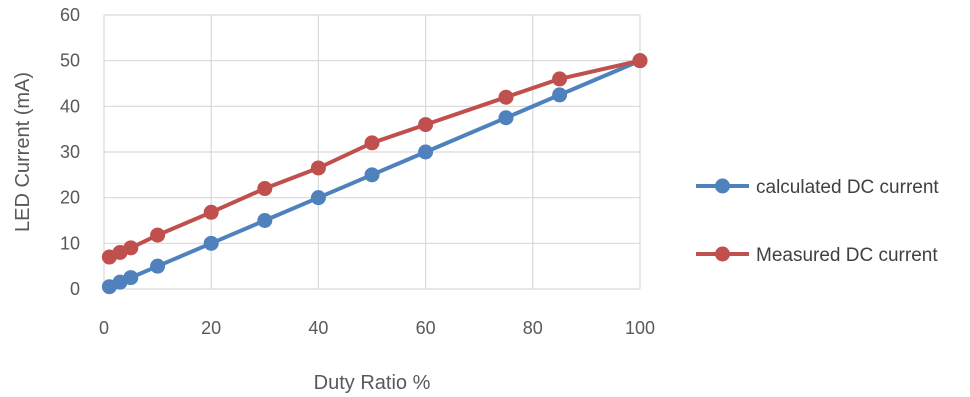 Image resolution: width=970 pixels, height=397 pixels. What do you see at coordinates (70, 106) in the screenshot?
I see `y-tick-label: 40` at bounding box center [70, 106].